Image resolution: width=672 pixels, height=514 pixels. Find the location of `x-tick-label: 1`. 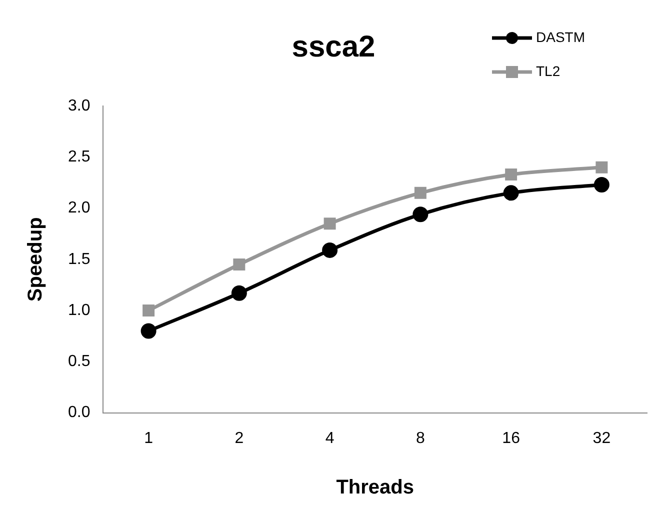

x-tick-label: 1 is located at coordinates (149, 438).